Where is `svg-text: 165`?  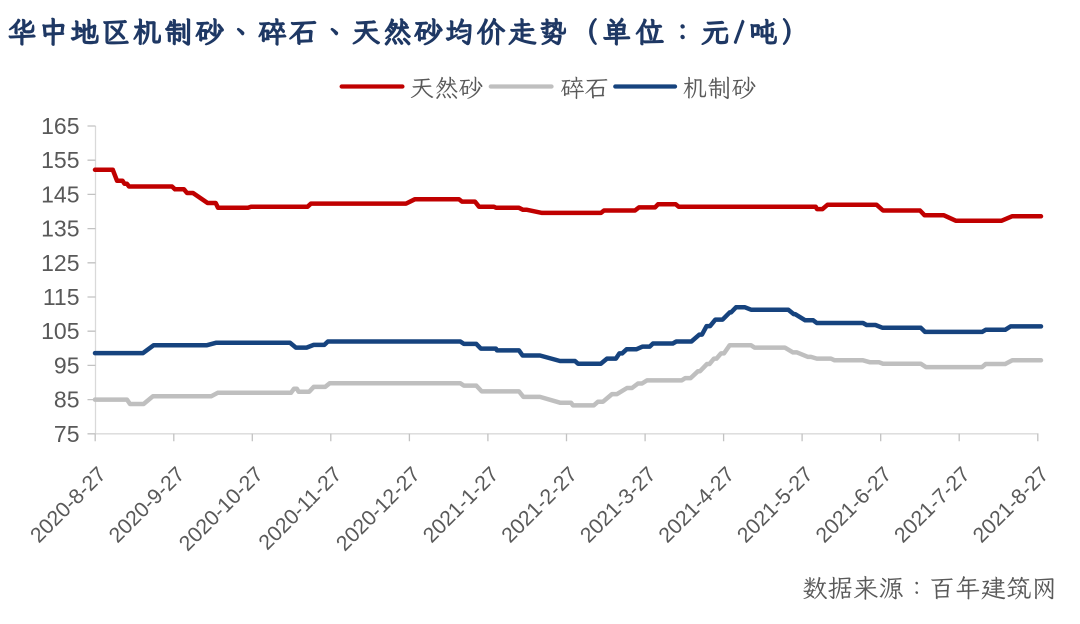 svg-text: 165 is located at coordinates (60, 126).